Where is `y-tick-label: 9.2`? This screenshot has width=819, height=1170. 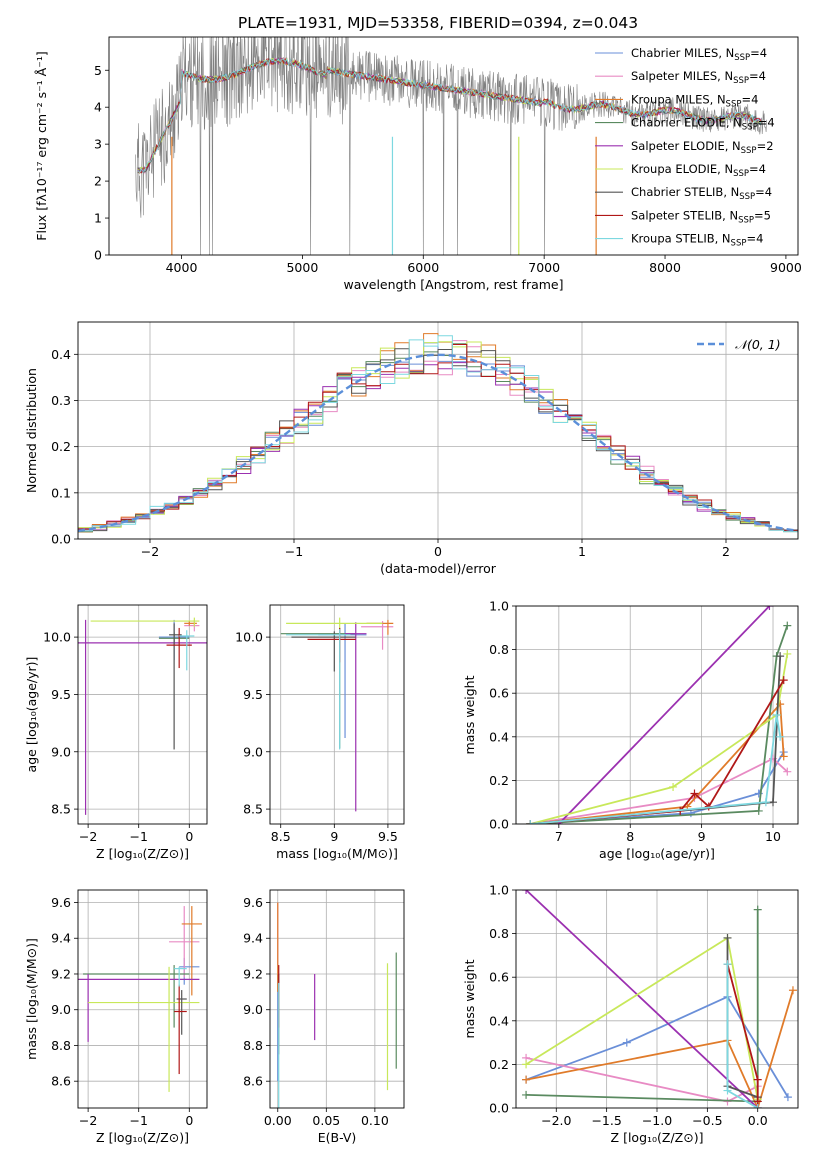 y-tick-label: 9.2 is located at coordinates (253, 973).